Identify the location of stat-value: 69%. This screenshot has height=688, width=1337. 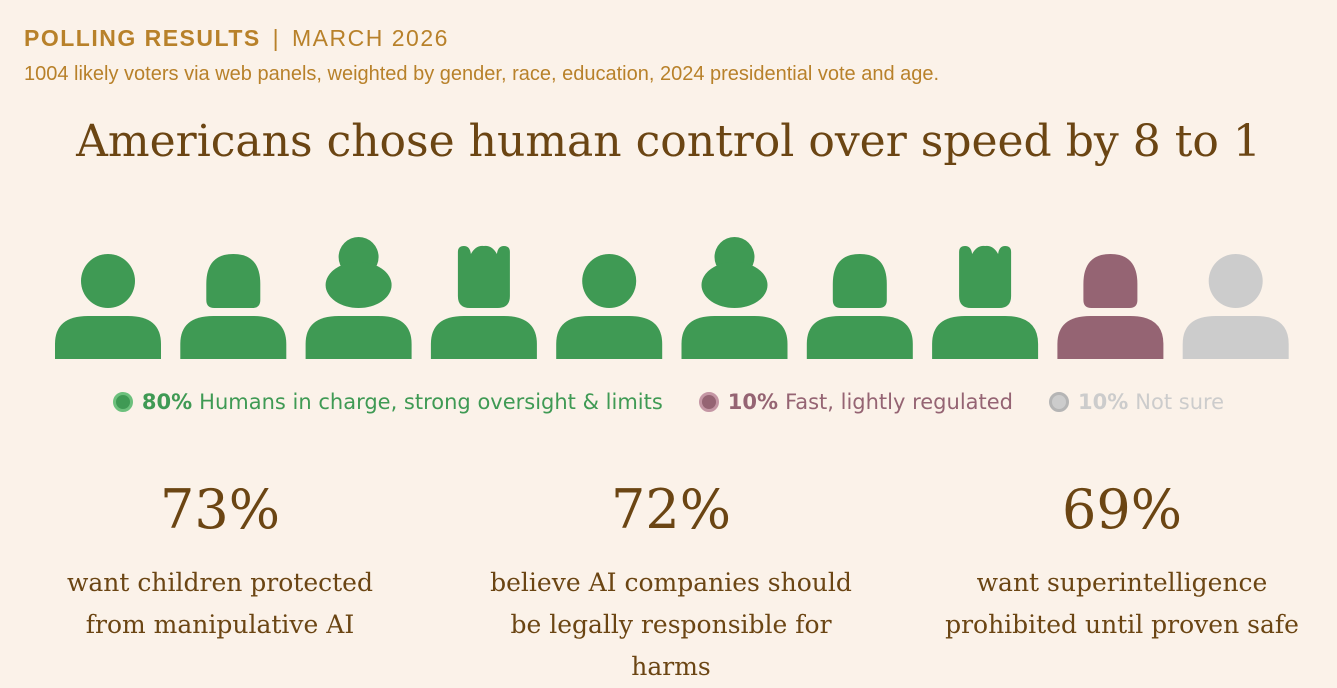
(1122, 509).